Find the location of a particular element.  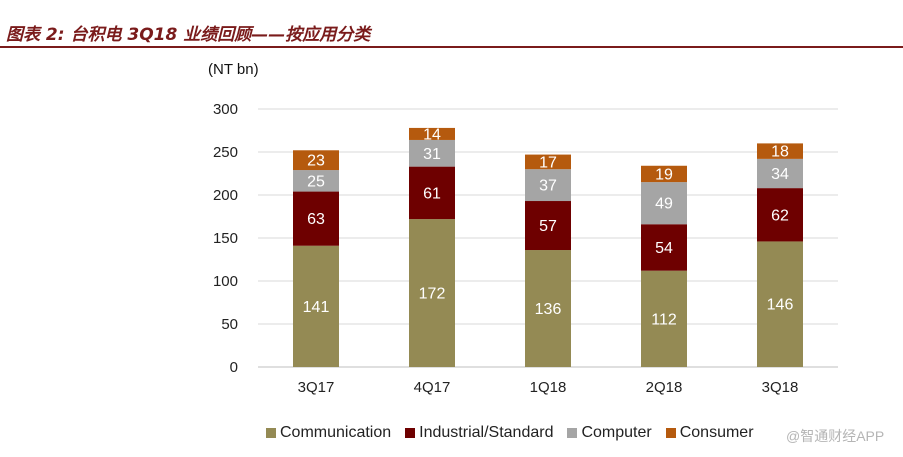

legend-item: Communication is located at coordinates (328, 433).